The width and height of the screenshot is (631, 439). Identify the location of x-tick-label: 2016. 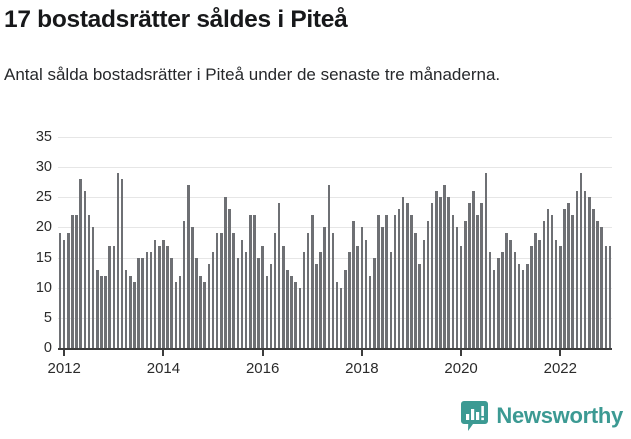
(262, 368).